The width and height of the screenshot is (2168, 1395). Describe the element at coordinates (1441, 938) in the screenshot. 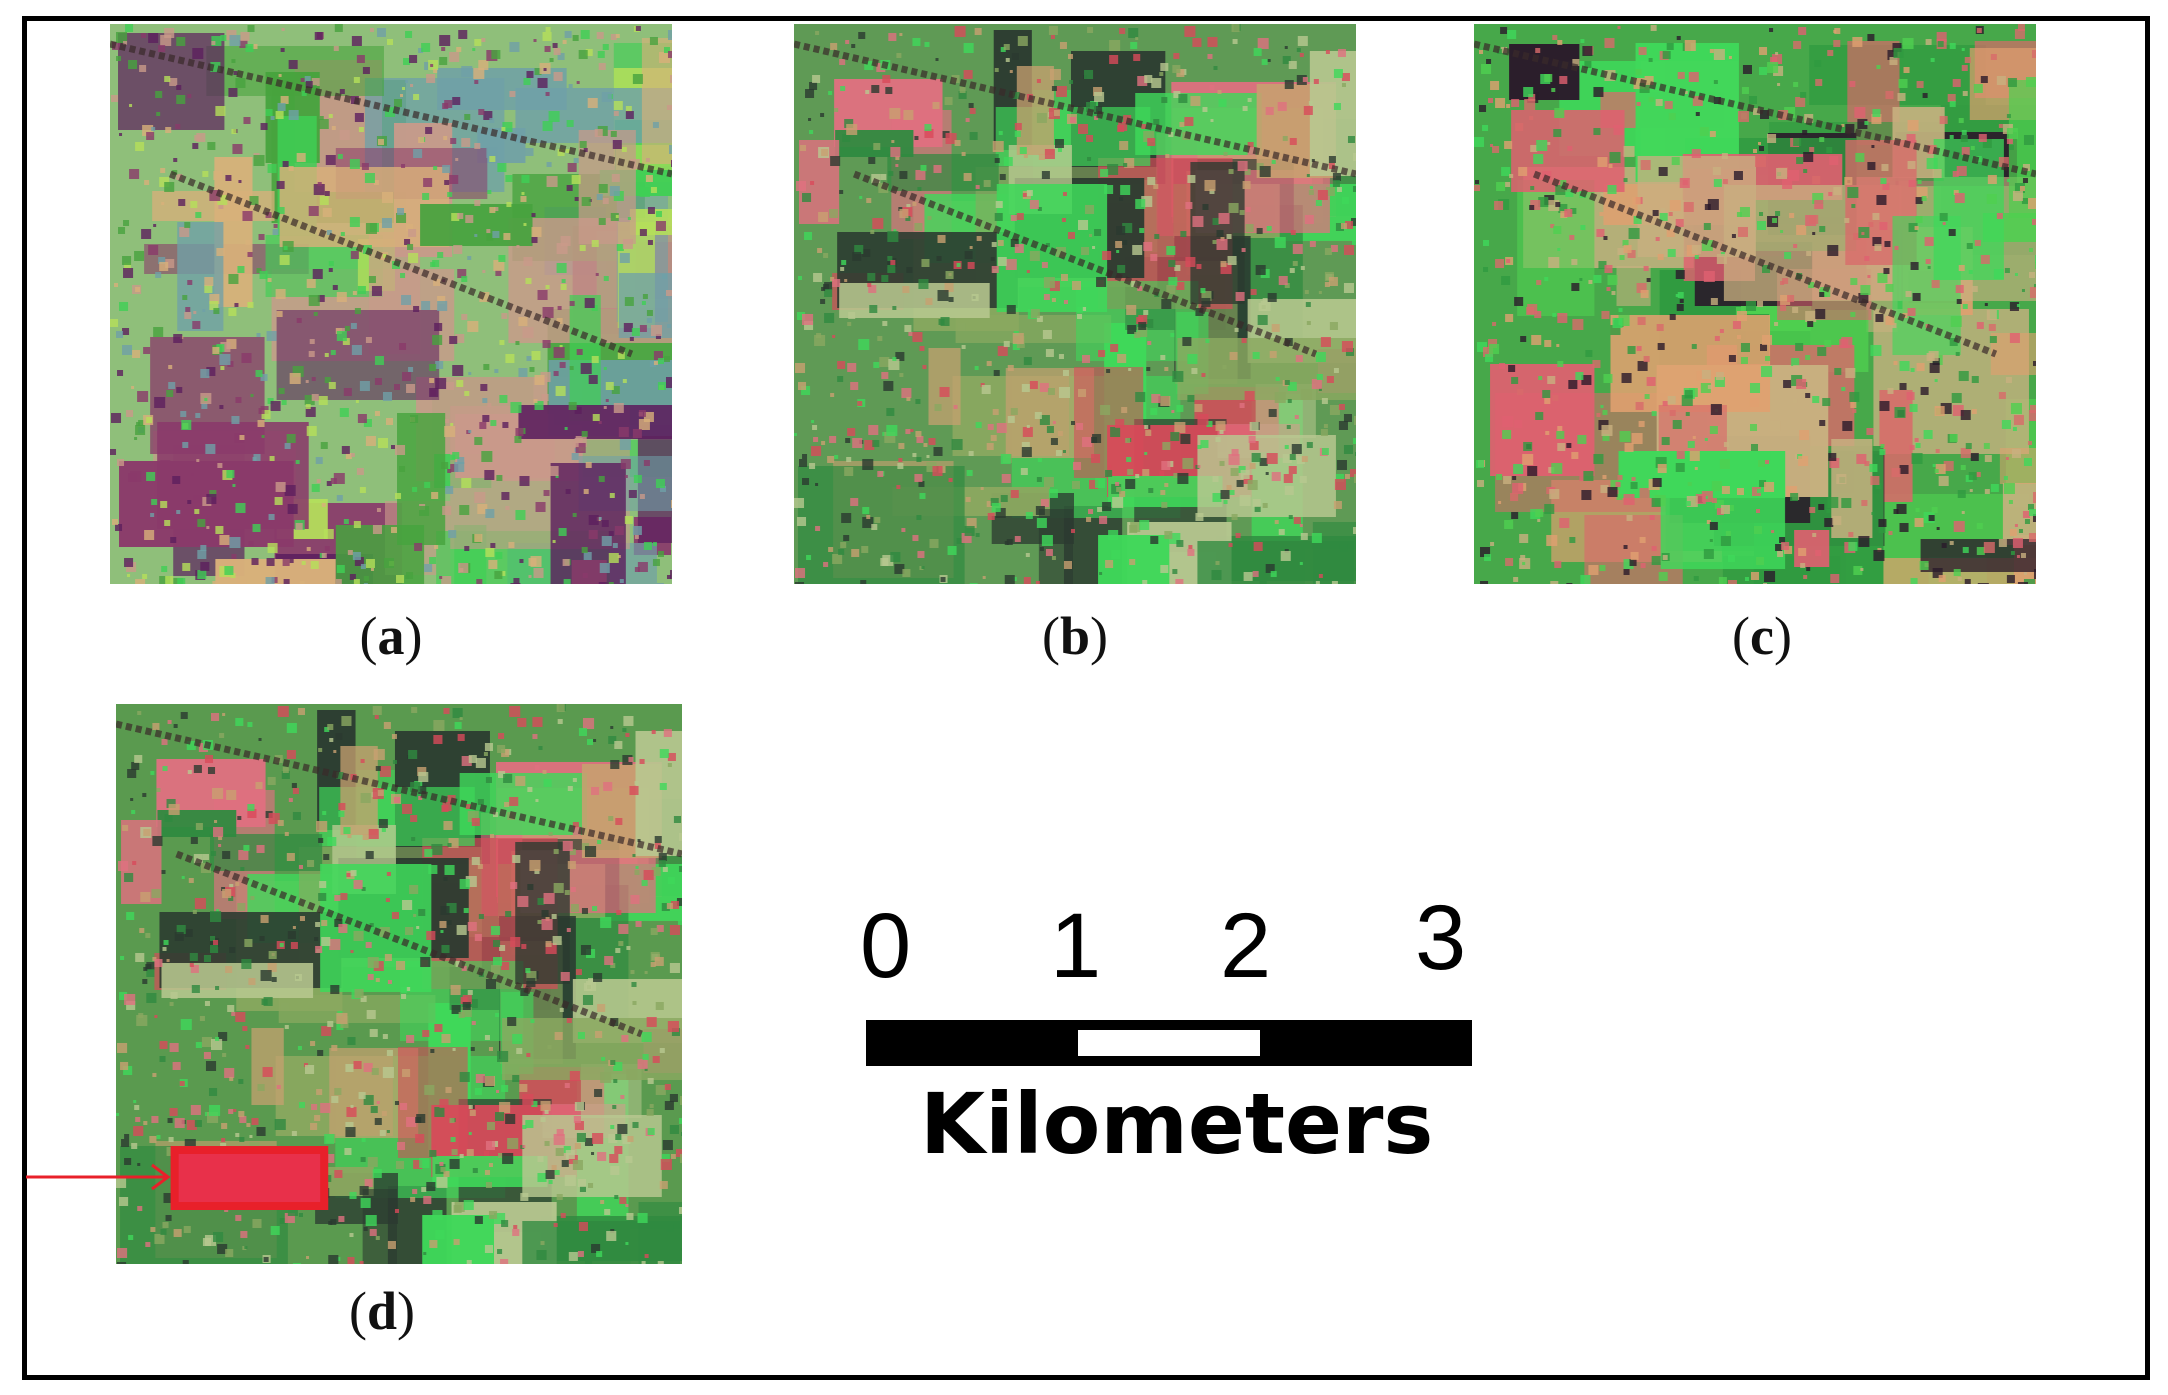

I see `scale-tick-3: 3` at that location.